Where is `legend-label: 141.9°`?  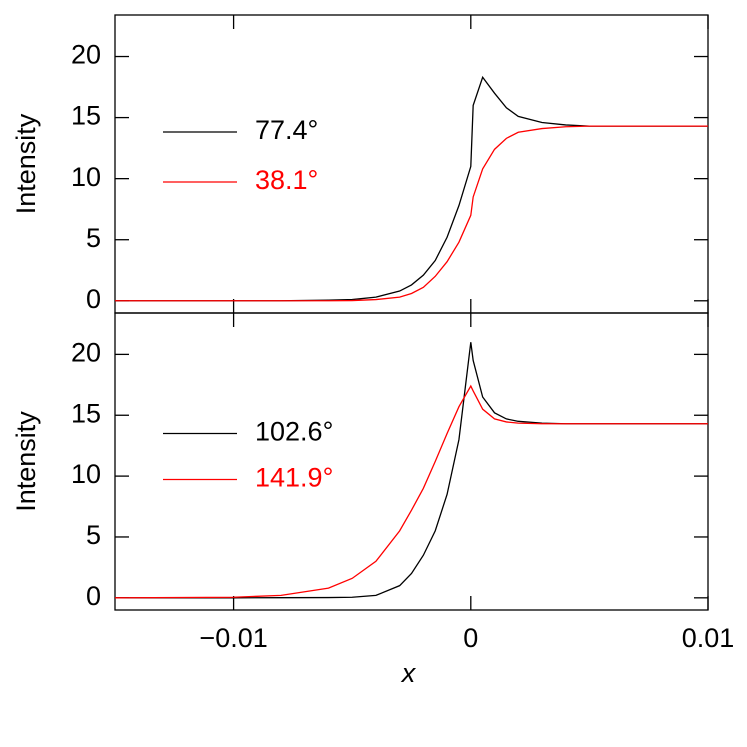 legend-label: 141.9° is located at coordinates (294, 478).